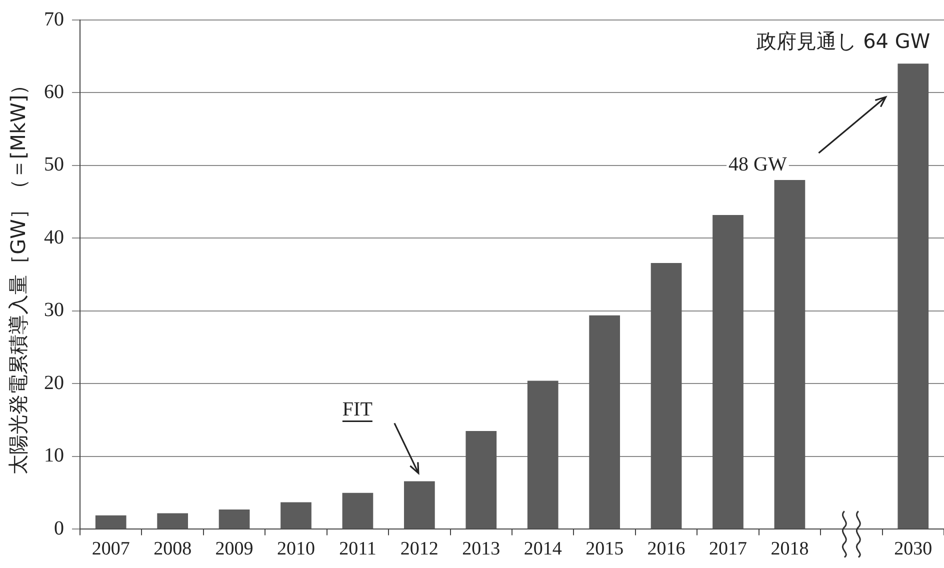  What do you see at coordinates (757, 164) in the screenshot?
I see `annotation: 48 GW` at bounding box center [757, 164].